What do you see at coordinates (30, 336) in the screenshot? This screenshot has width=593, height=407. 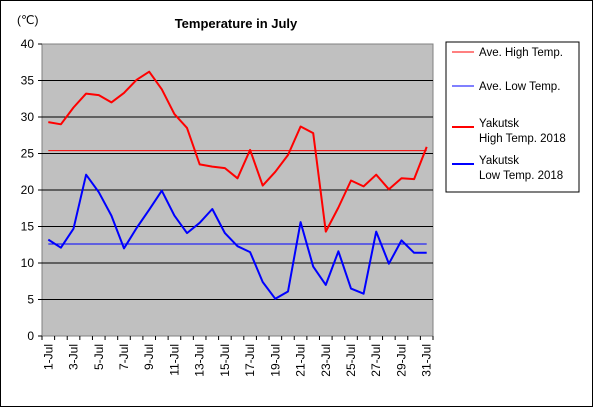 I see `y-tick-label: 0` at bounding box center [30, 336].